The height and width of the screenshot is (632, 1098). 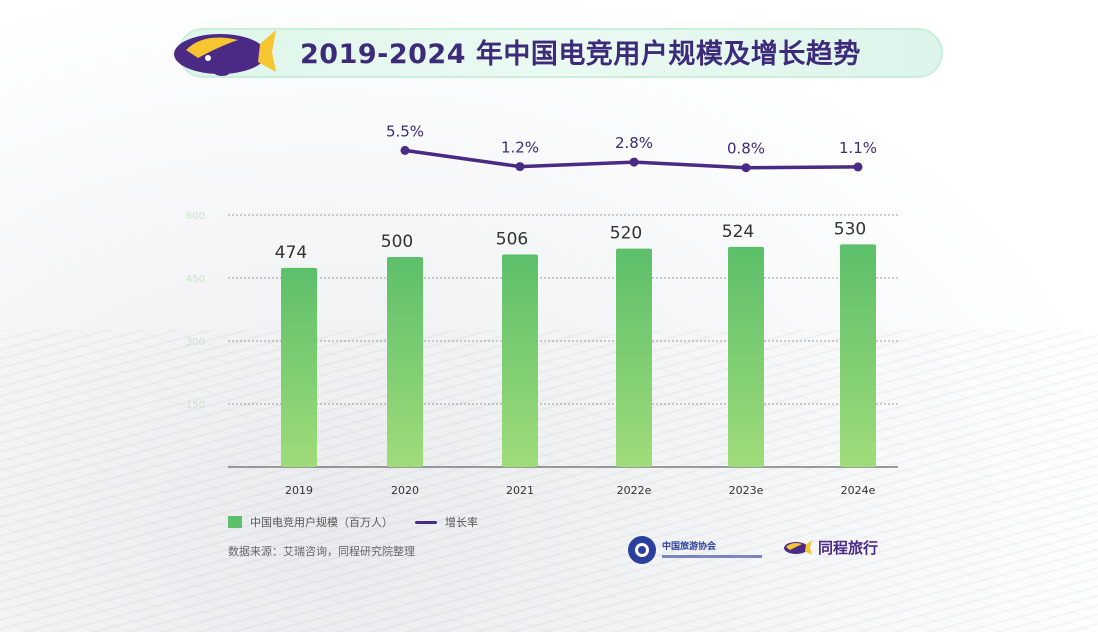 I want to click on brand-whale-icon, so click(x=798, y=547).